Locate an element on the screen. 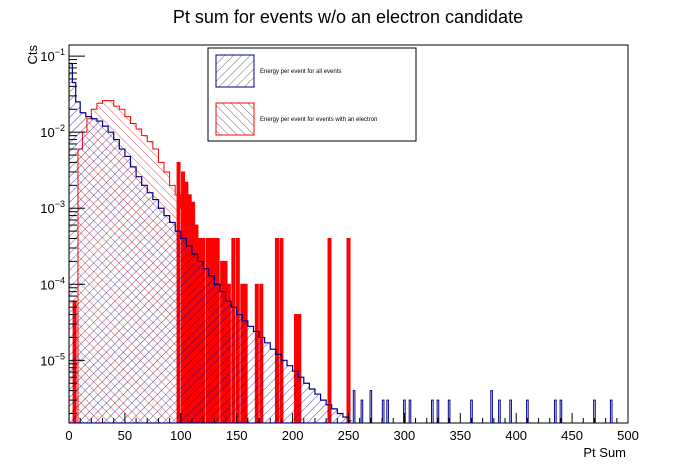  y-axis-label: Cts is located at coordinates (32, 55).